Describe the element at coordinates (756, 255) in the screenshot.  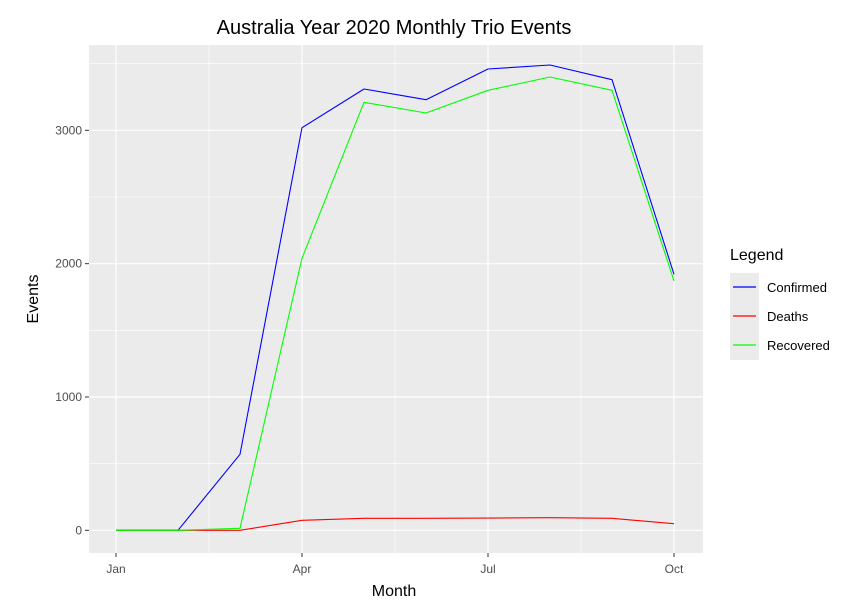
I see `legend-title: Legend` at that location.